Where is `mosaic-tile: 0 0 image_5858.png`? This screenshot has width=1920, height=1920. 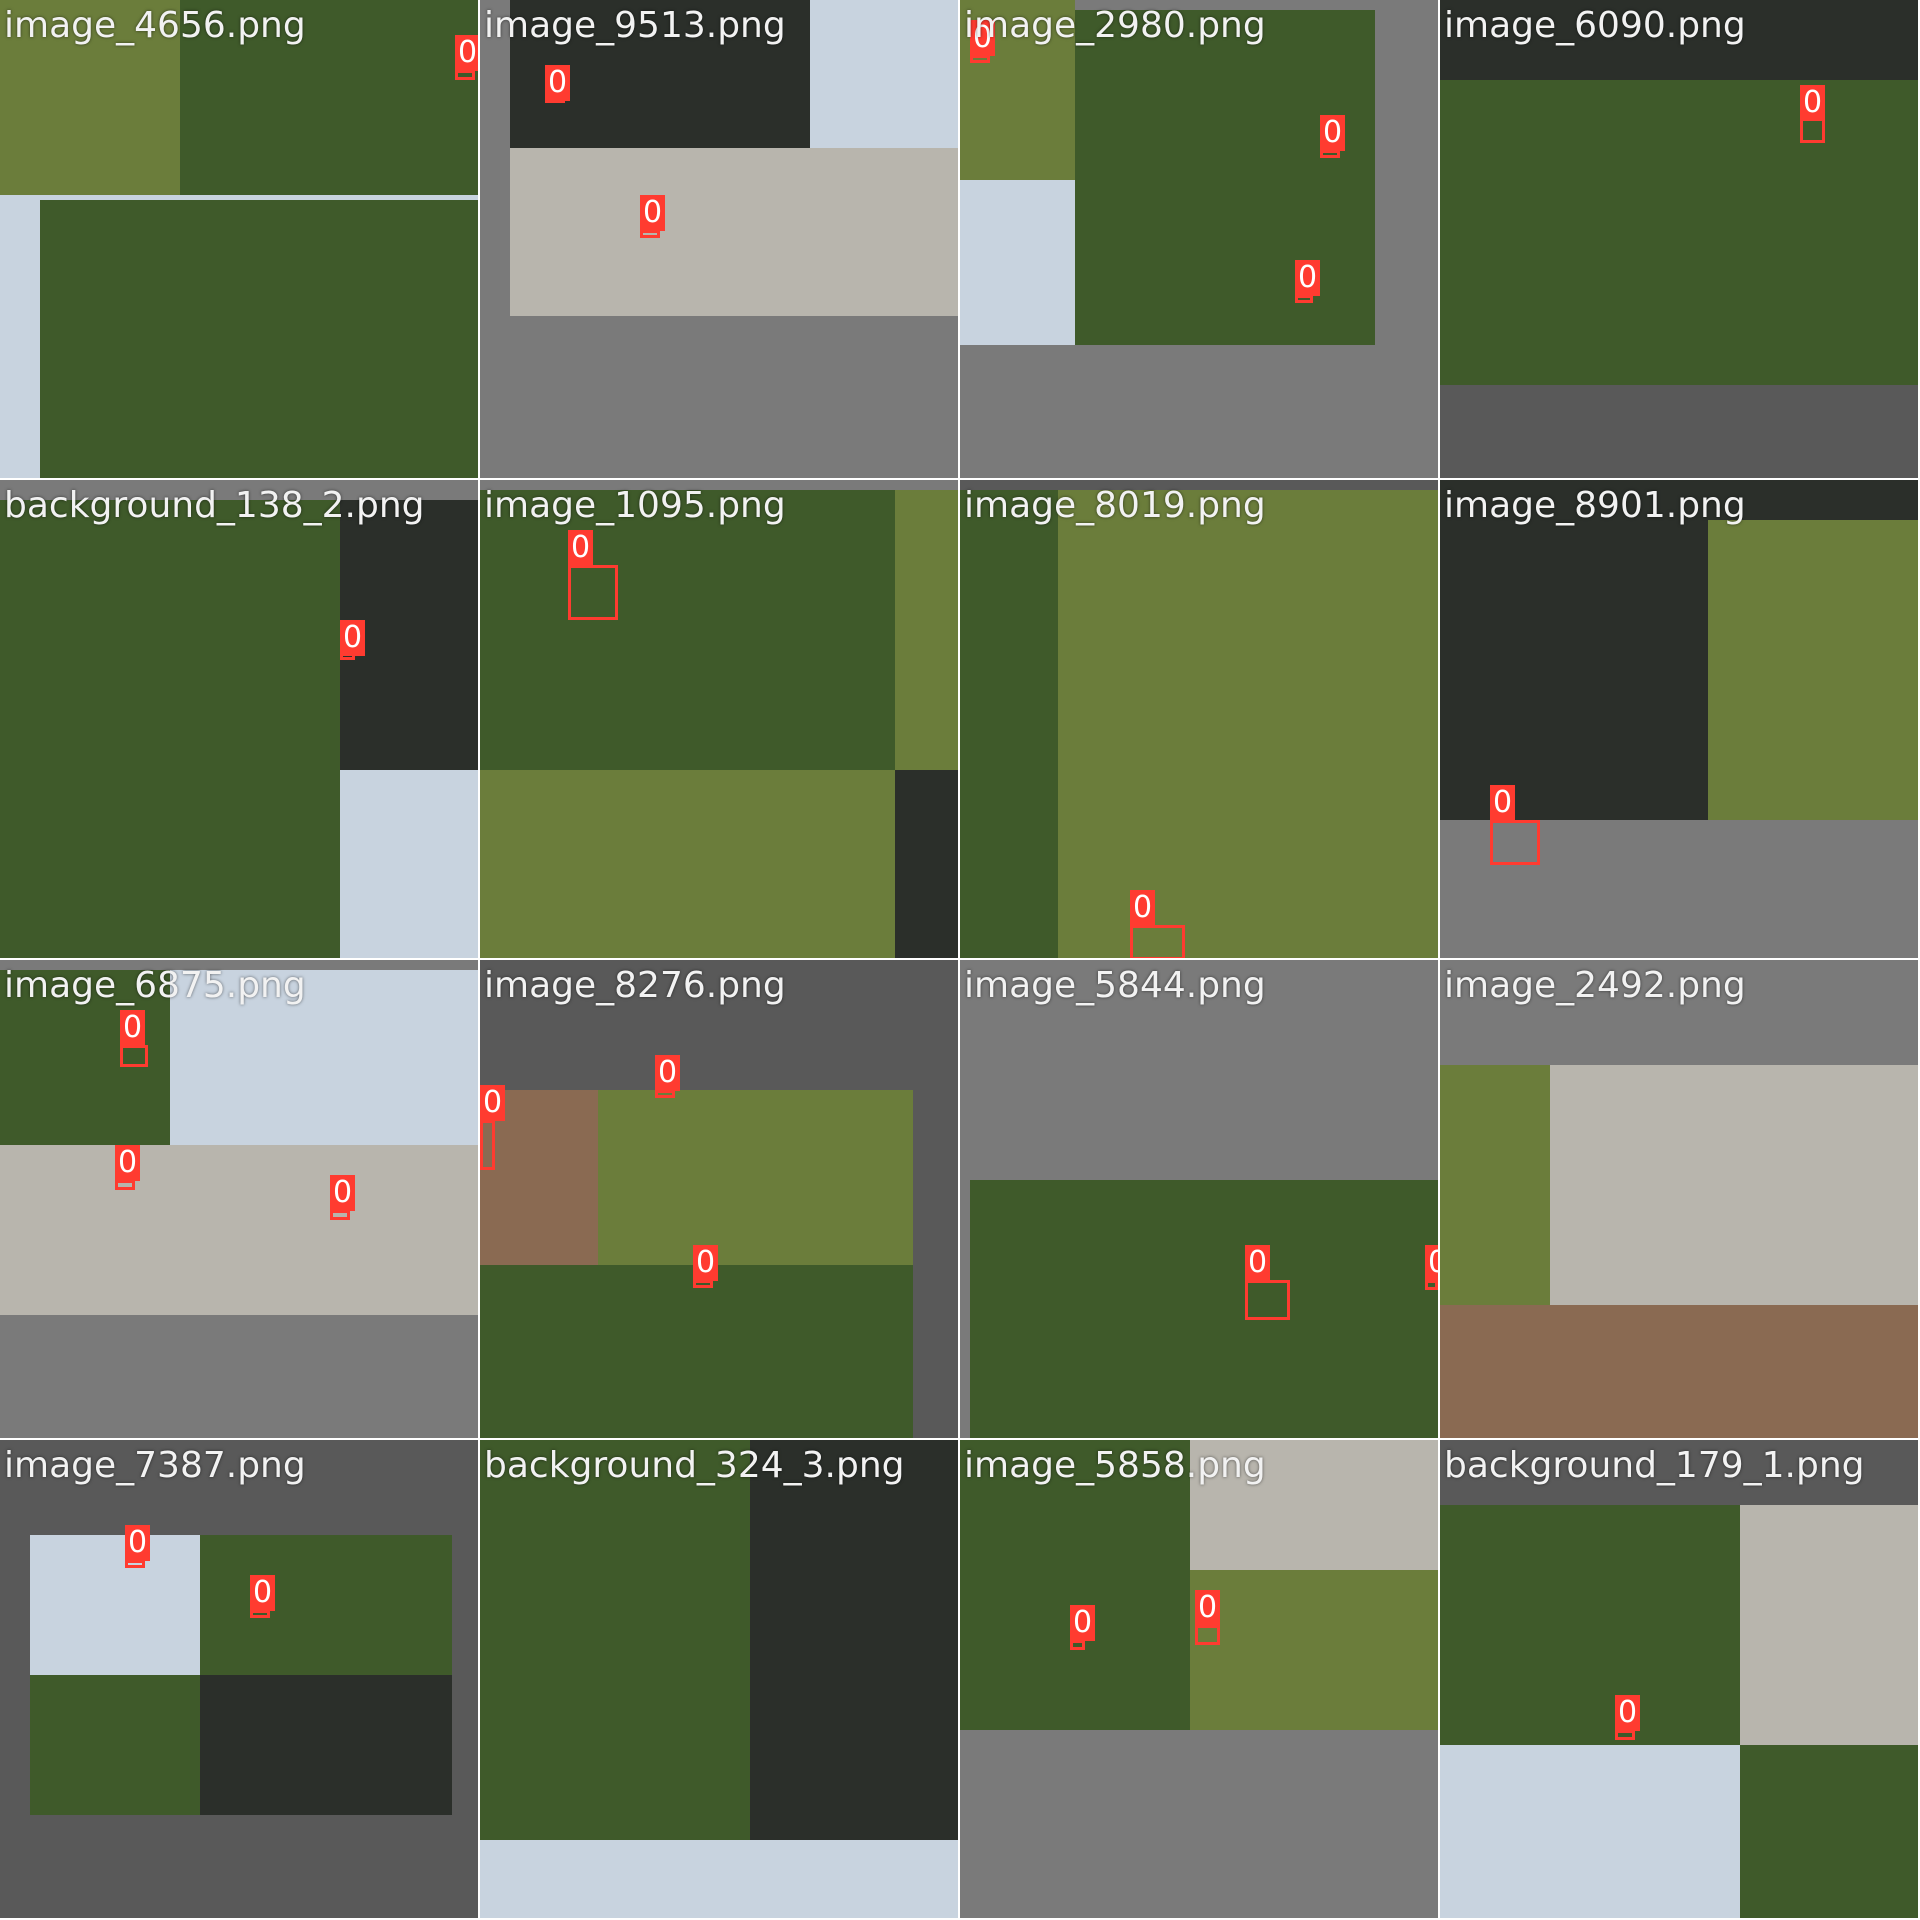
mosaic-tile: 0 0 image_5858.png is located at coordinates (1199, 1679).